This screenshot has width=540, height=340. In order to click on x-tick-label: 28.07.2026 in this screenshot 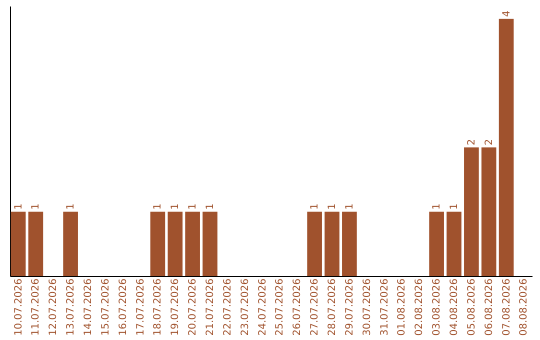, I will do `click(332, 307)`.